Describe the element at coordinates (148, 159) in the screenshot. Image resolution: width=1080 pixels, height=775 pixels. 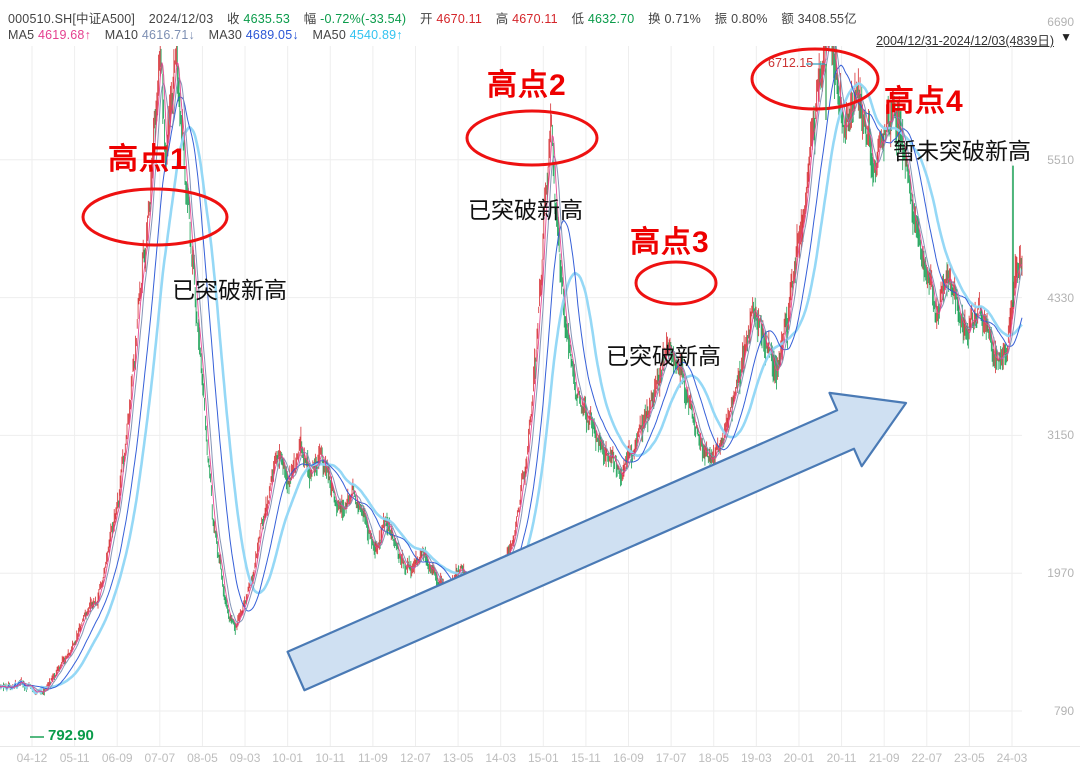
I see `high-point-label-1: 高点1` at that location.